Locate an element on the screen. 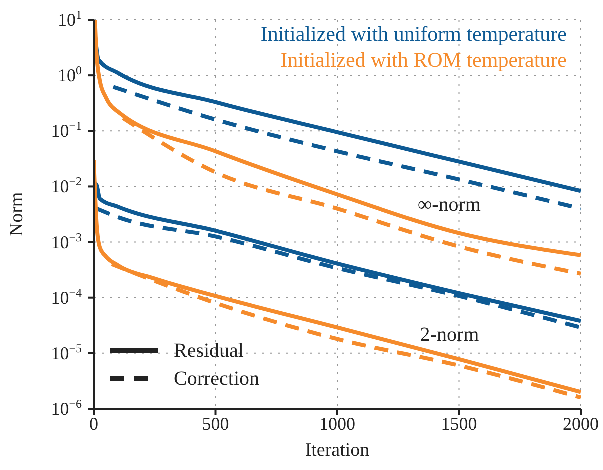  x-tick-label: 500 is located at coordinates (216, 424).